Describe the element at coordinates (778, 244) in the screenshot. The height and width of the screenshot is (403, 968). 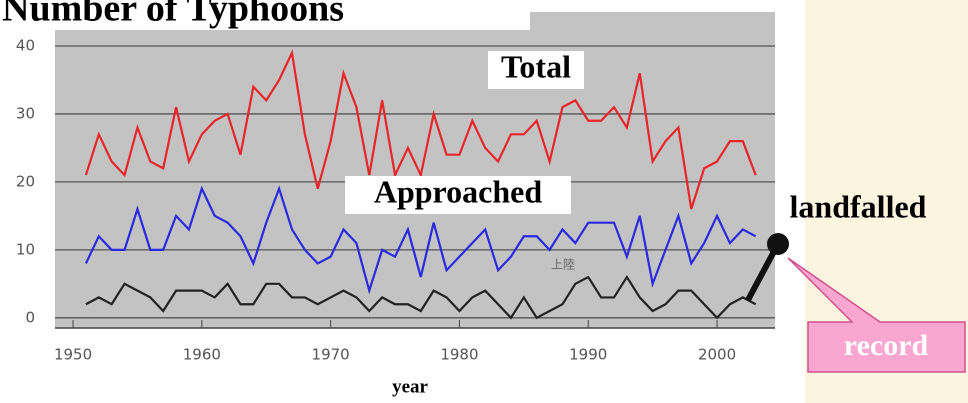
I see `dot` at that location.